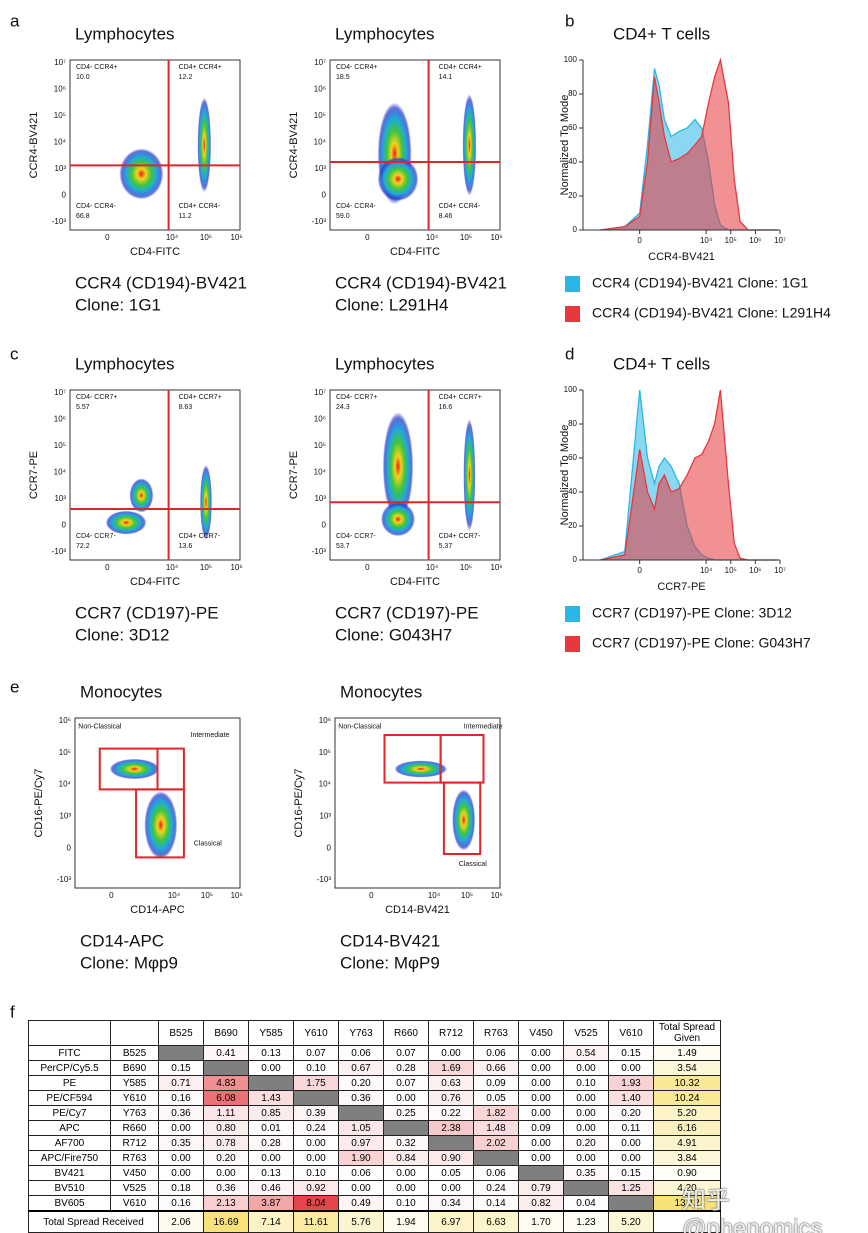 The image size is (868, 1233). Describe the element at coordinates (134, 1158) in the screenshot. I see `channel: R763` at that location.